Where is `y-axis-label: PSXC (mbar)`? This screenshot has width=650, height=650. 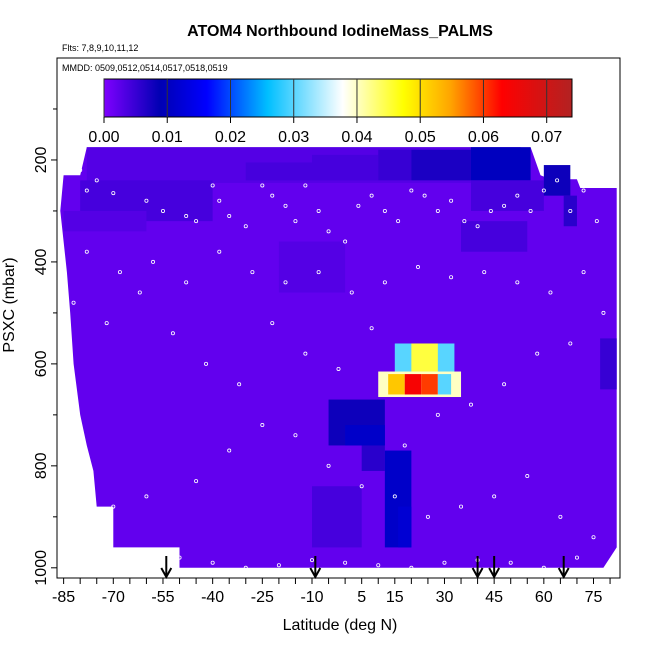
y-axis-label: PSXC (mbar) is located at coordinates (9, 304).